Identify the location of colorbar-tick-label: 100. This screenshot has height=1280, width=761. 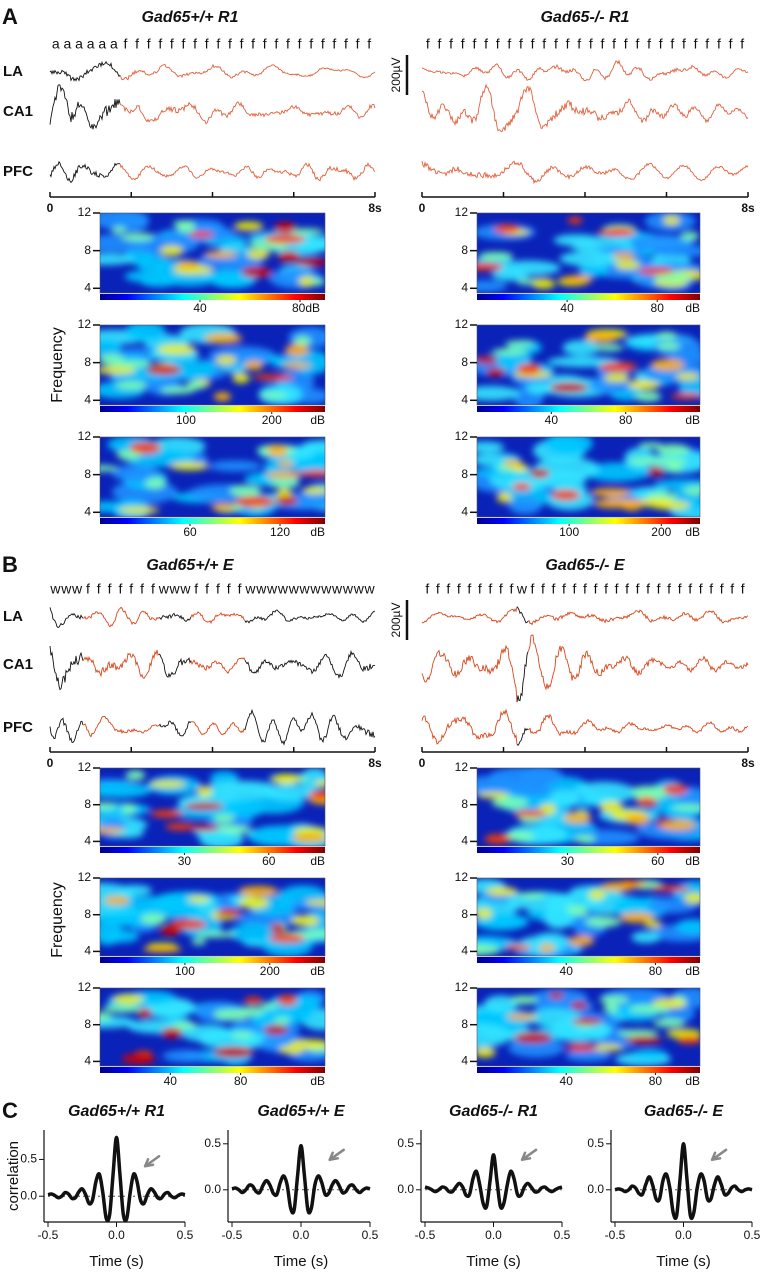
(569, 532).